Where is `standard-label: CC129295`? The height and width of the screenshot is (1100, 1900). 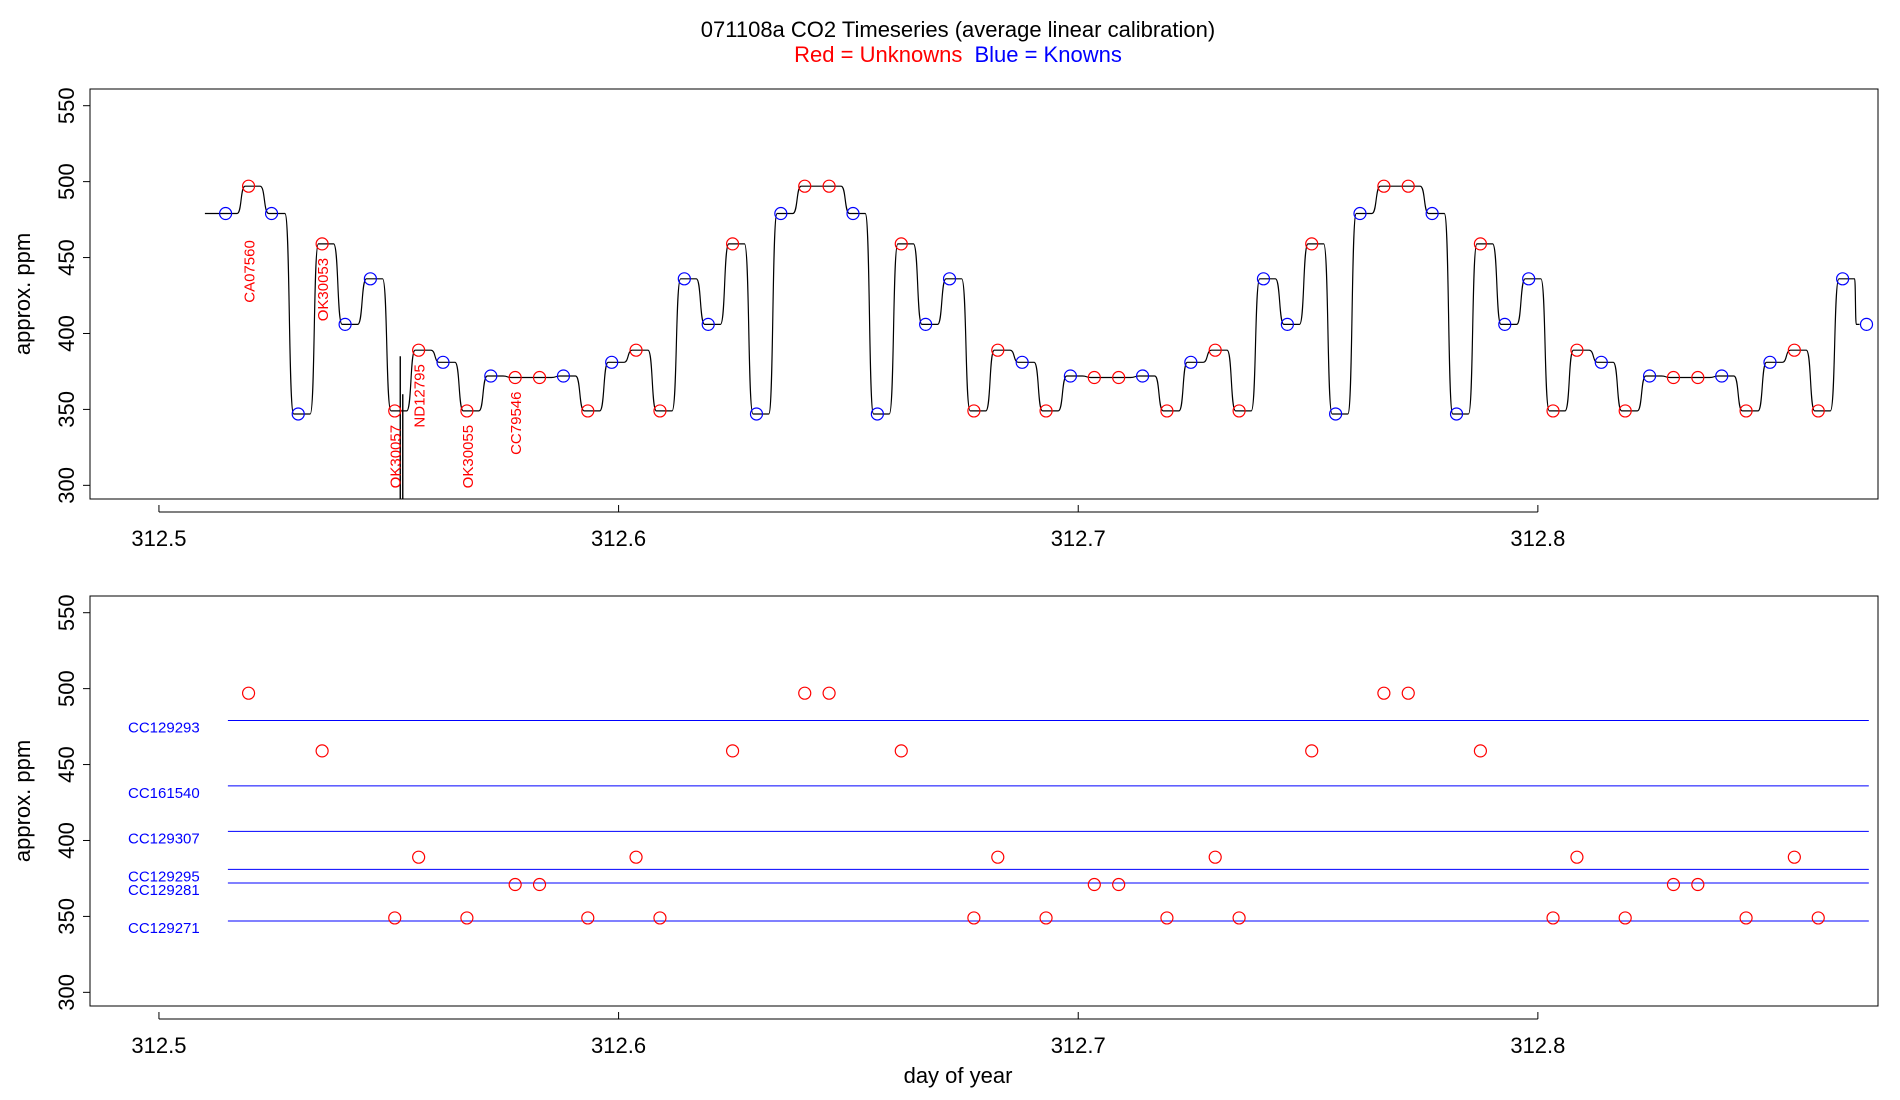
standard-label: CC129295 is located at coordinates (164, 876).